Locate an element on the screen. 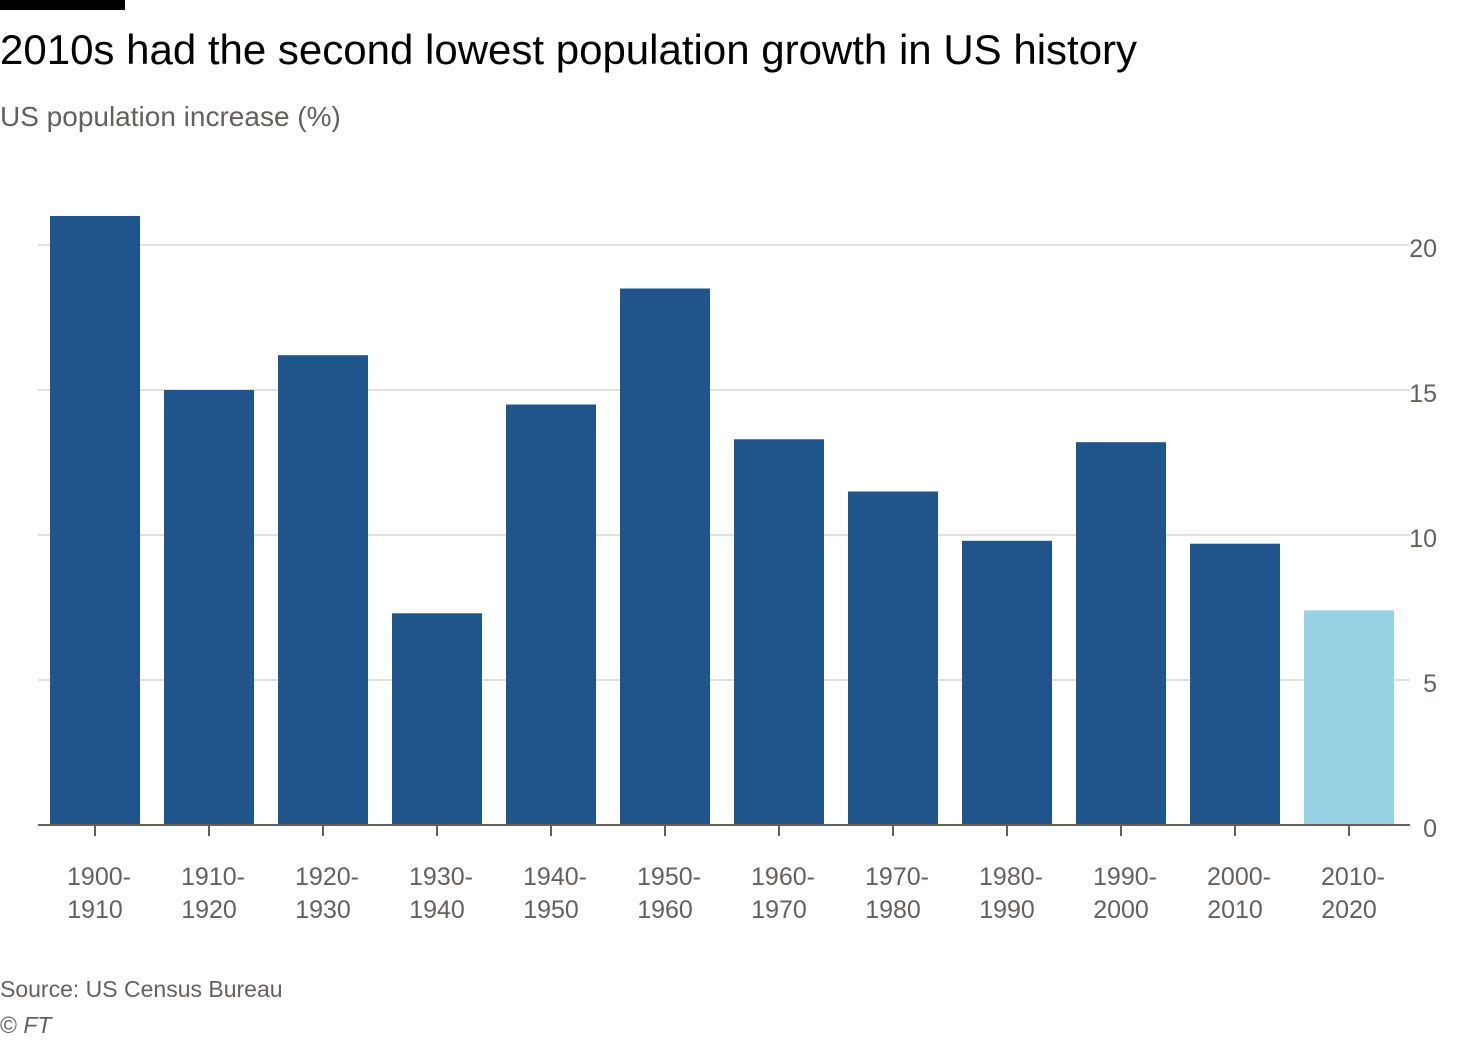 The width and height of the screenshot is (1458, 1042). x-category-label-1960-1970: 1960-1970 is located at coordinates (783, 893).